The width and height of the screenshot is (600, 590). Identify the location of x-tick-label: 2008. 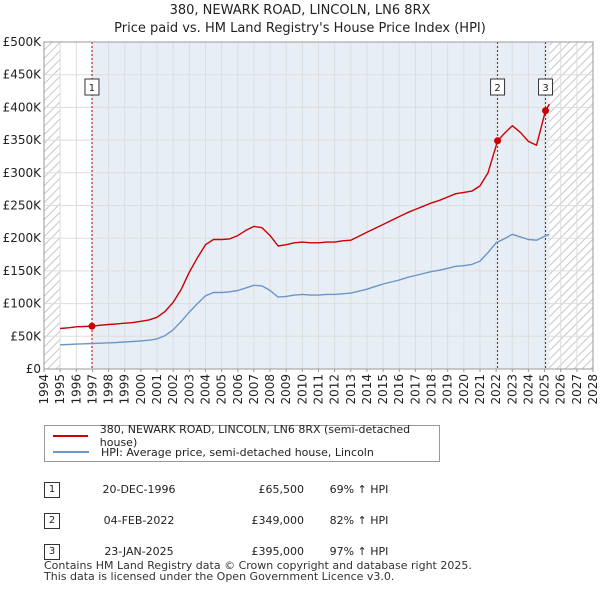
(270, 389).